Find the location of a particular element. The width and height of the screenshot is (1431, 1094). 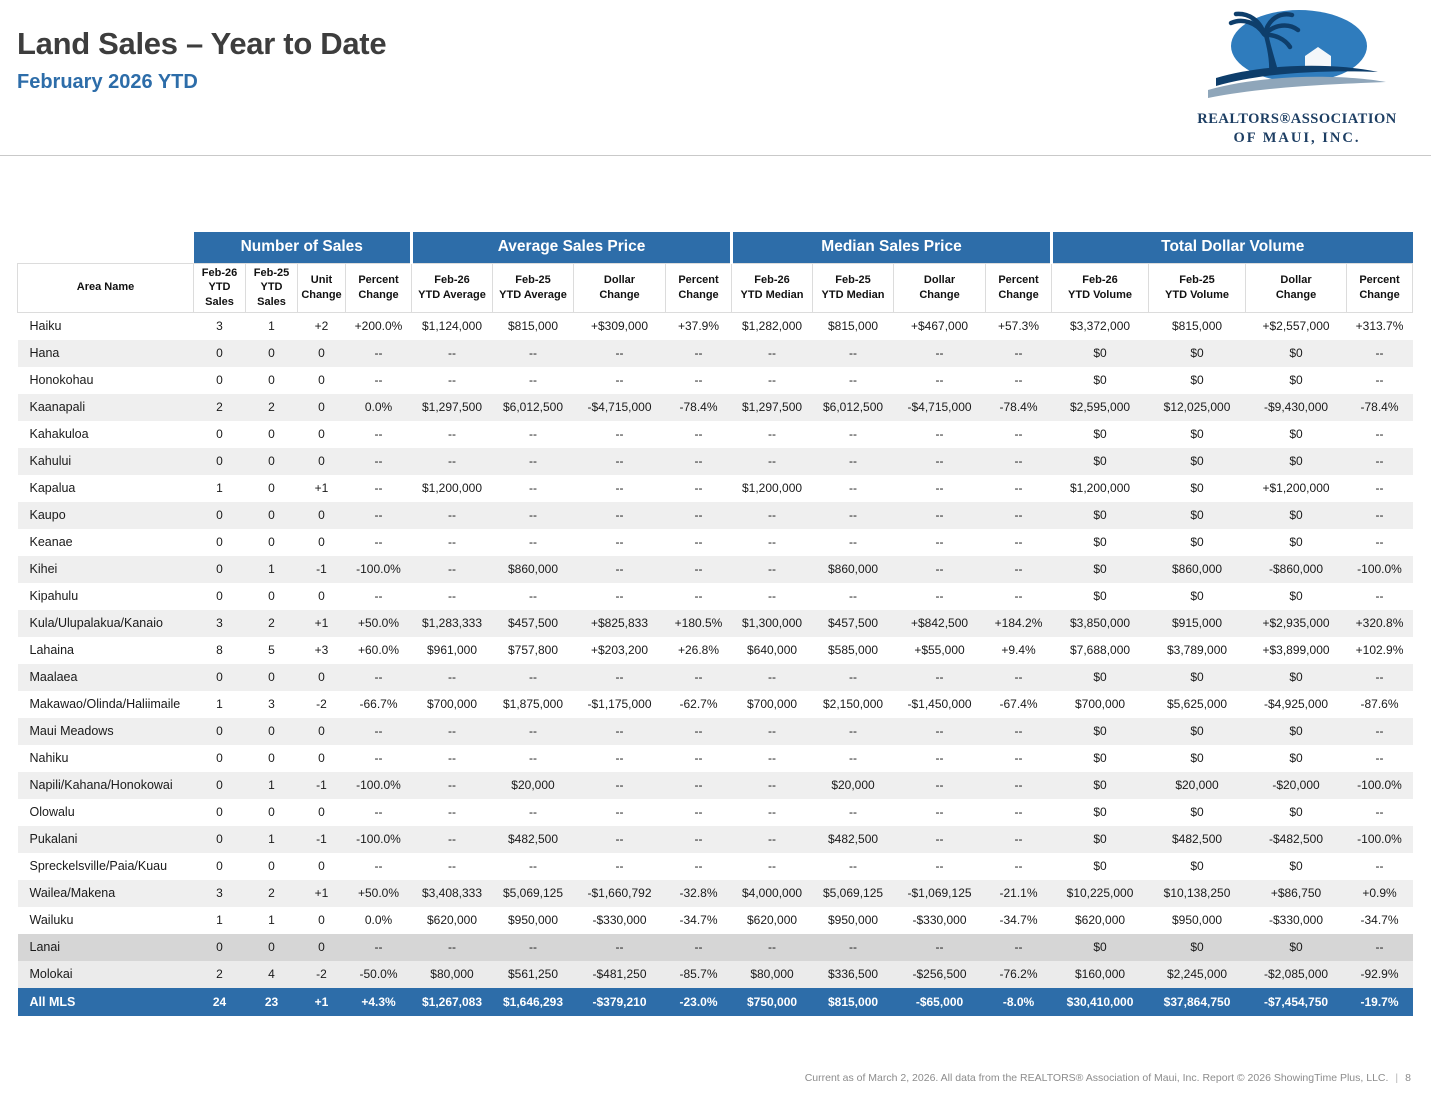

area-name-cell: Molokai is located at coordinates (51, 974).